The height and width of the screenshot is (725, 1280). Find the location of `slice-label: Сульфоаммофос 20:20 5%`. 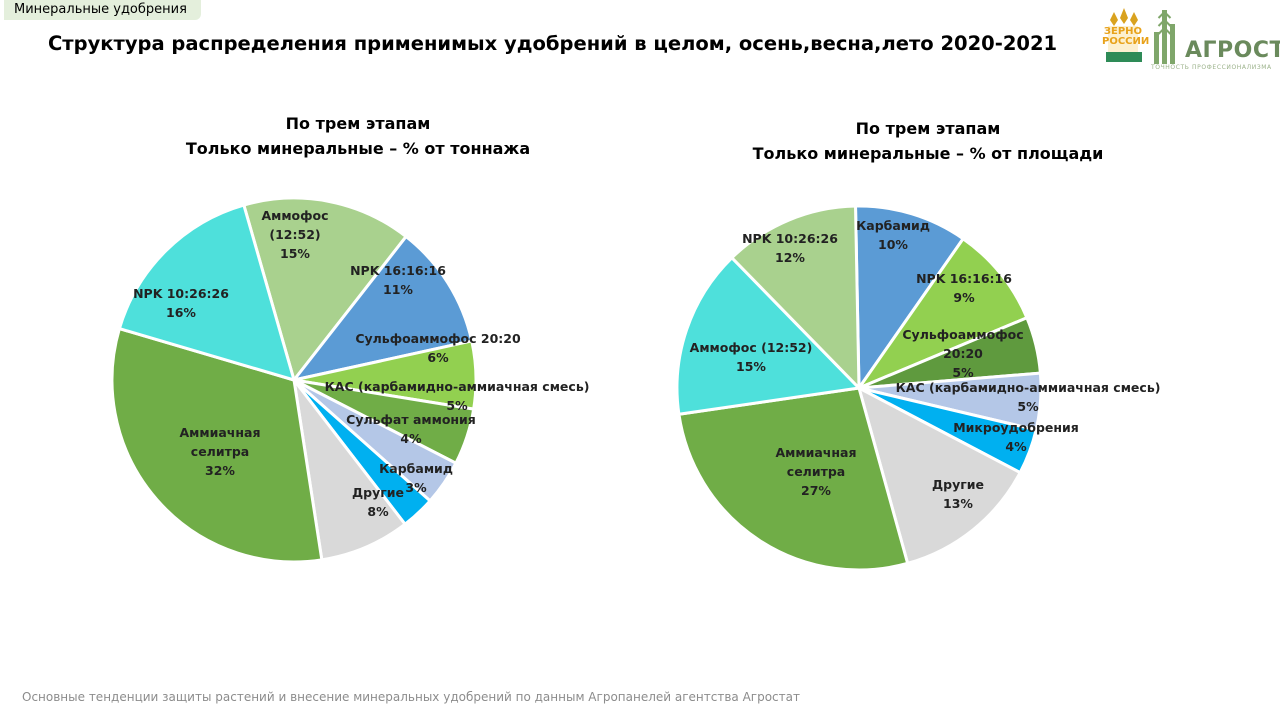

slice-label: Сульфоаммофос 20:20 5% is located at coordinates (962, 353).